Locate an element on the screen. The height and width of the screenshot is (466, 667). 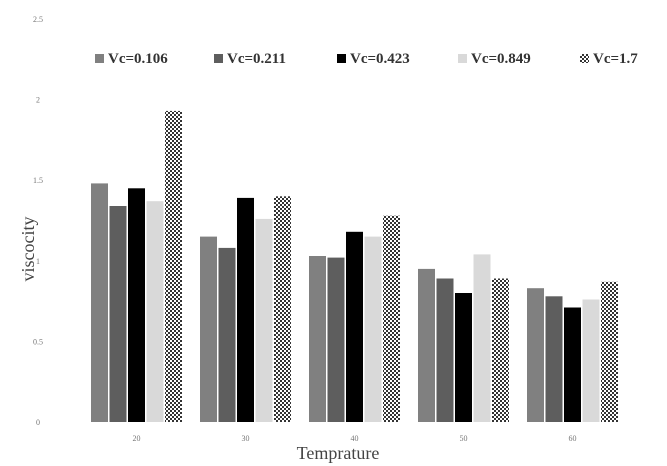
legend-label: Vc=0.106 is located at coordinates (138, 59).